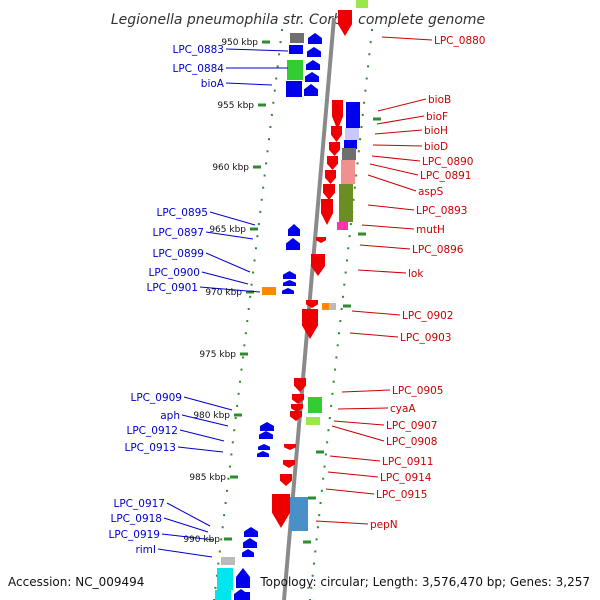 The image size is (600, 600). Describe the element at coordinates (408, 462) in the screenshot. I see `gene-label-lpc_0911: LPC_0911` at that location.